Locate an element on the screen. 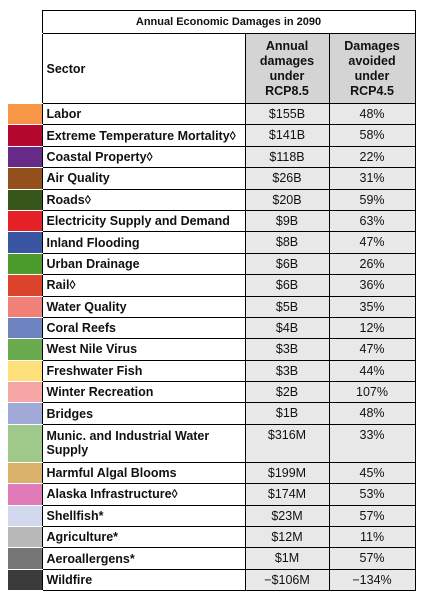  damages-cell: $26B is located at coordinates (287, 178).